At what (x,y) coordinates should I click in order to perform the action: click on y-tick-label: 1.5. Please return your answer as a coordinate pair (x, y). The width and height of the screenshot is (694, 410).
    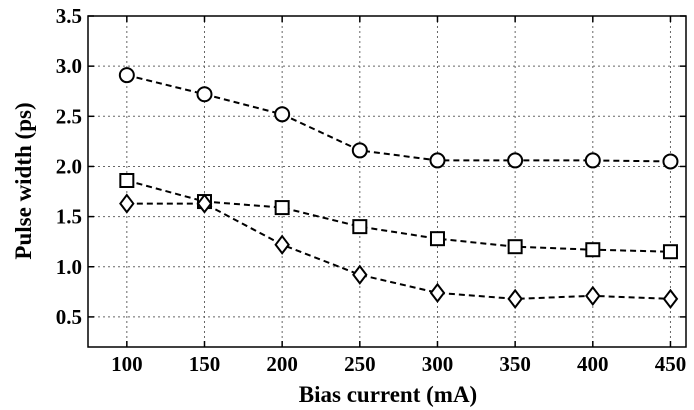
    Looking at the image, I should click on (69, 217).